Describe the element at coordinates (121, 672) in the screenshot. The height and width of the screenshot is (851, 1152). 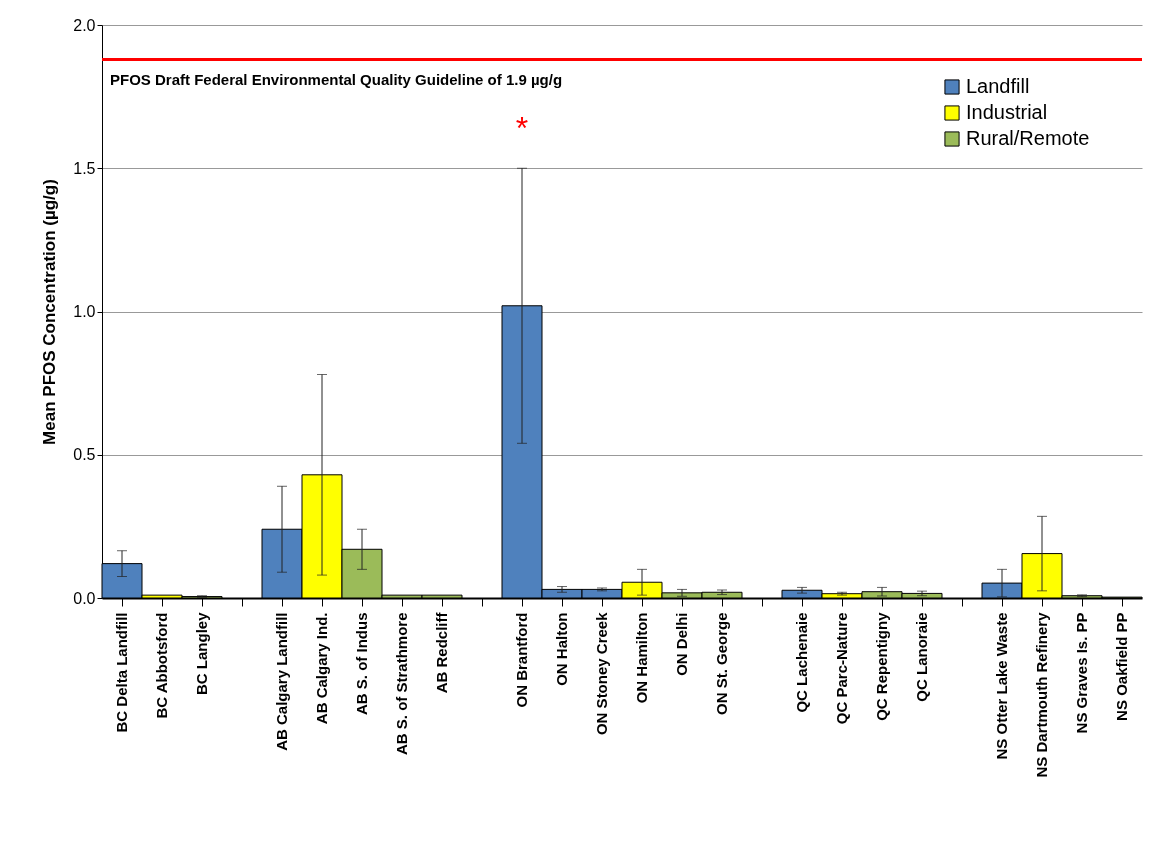
I see `x-tick-label: BC Delta Landfill` at that location.